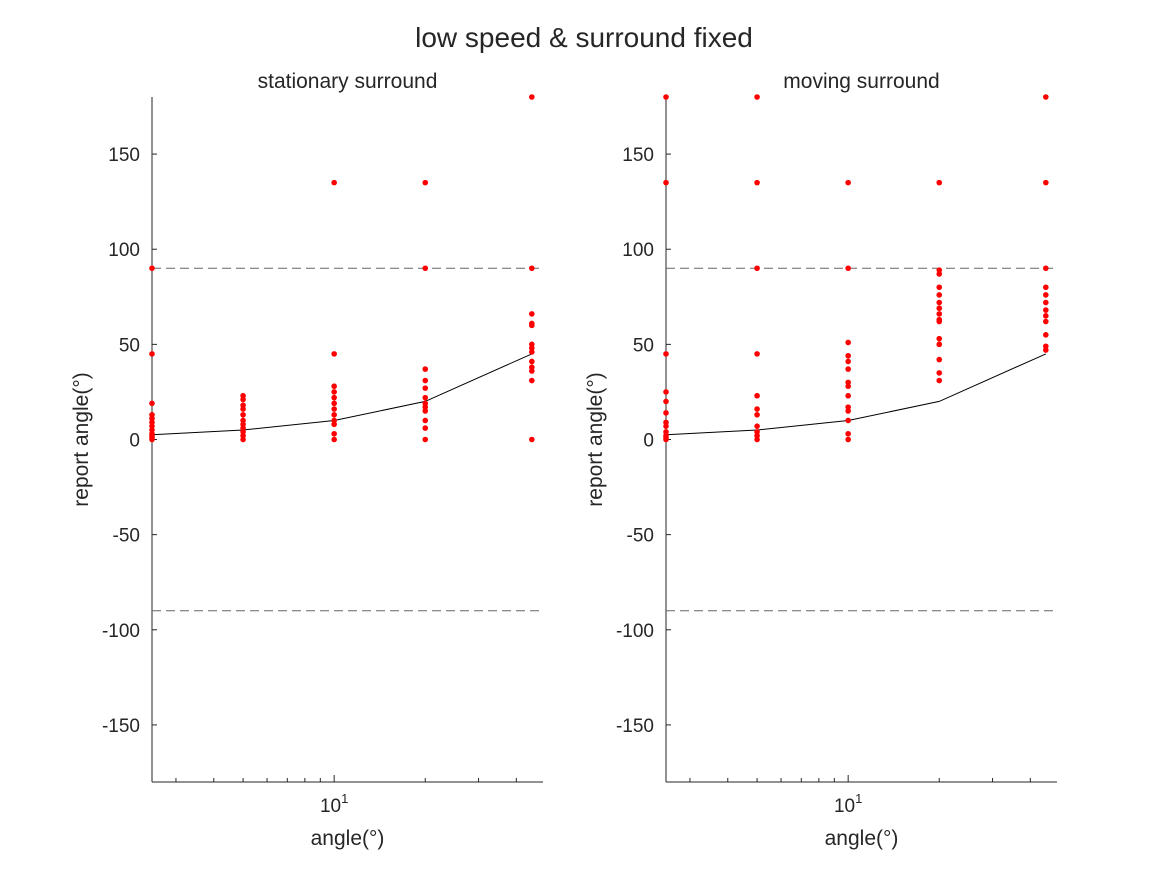 The width and height of the screenshot is (1167, 880). Describe the element at coordinates (121, 631) in the screenshot. I see `y-tick-label: -100` at that location.